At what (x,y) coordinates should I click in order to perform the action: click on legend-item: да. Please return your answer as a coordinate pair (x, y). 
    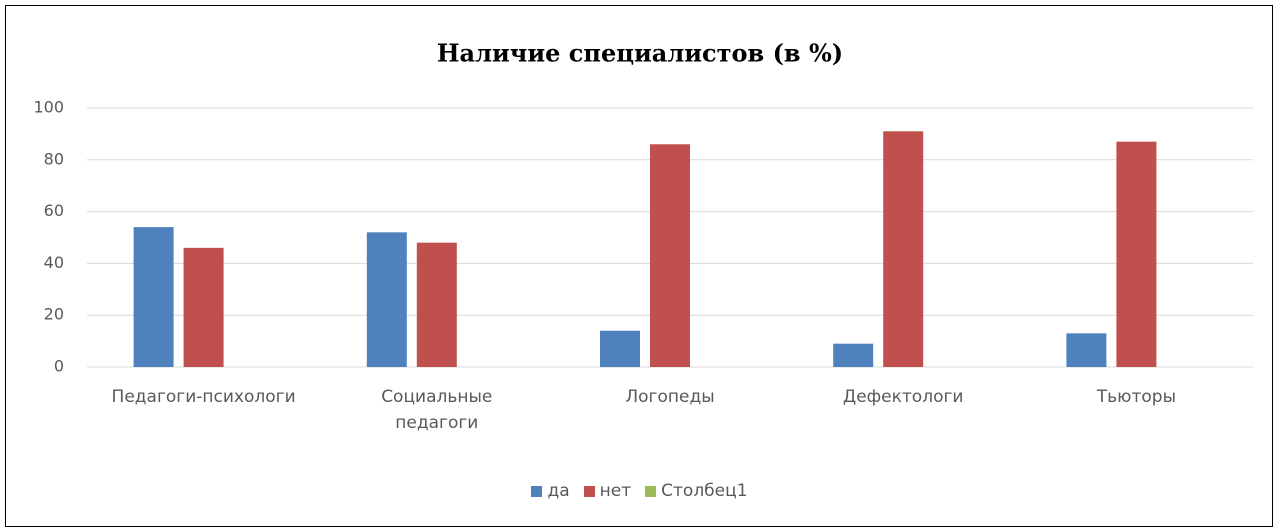
    Looking at the image, I should click on (550, 491).